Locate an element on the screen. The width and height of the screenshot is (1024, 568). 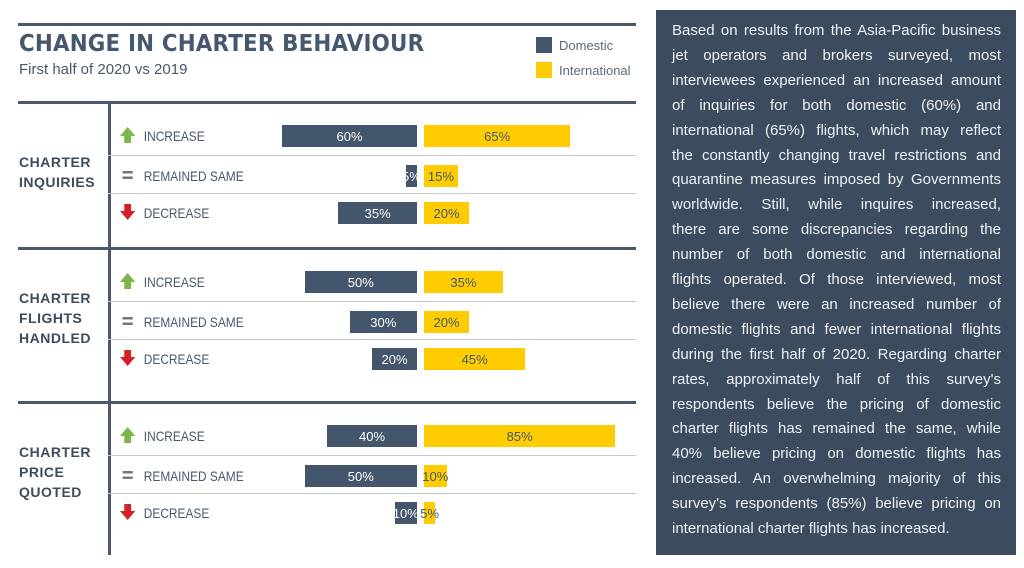
group-label-line: INQUIRIES is located at coordinates (57, 182).